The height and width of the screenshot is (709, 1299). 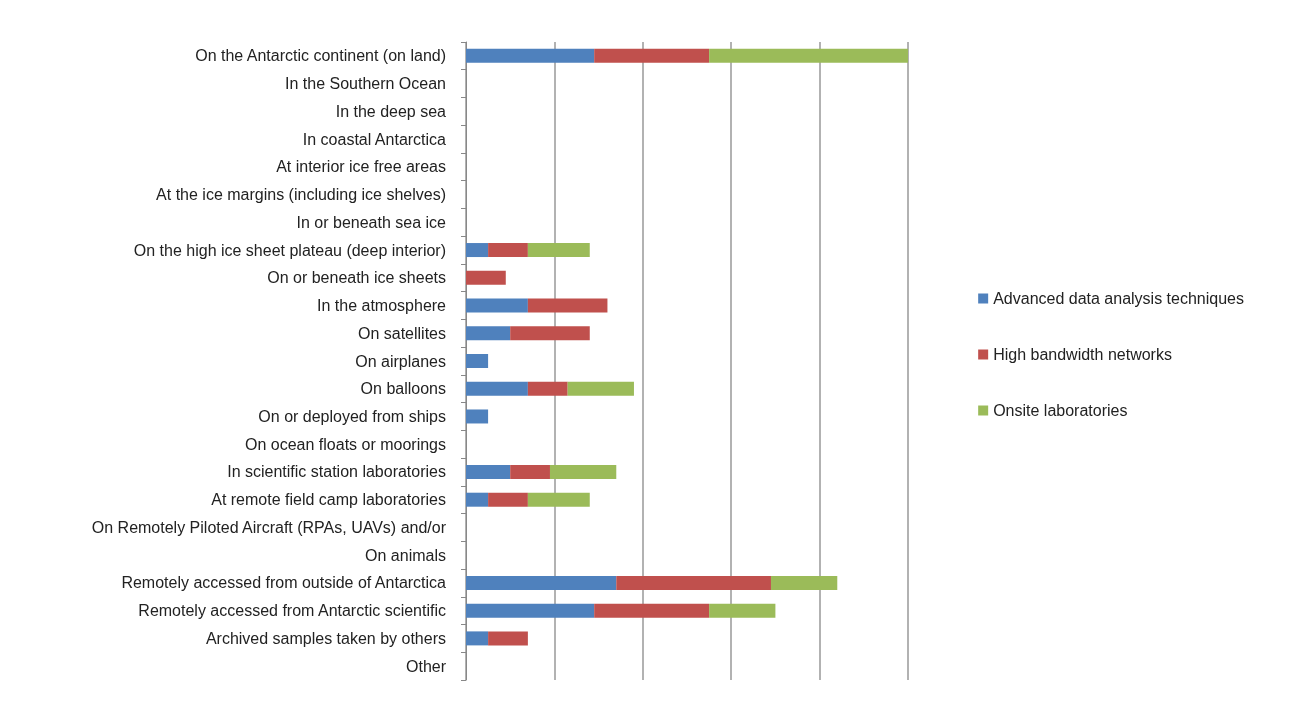 What do you see at coordinates (352, 416) in the screenshot?
I see `y-tick-label: On or deployed from ships` at bounding box center [352, 416].